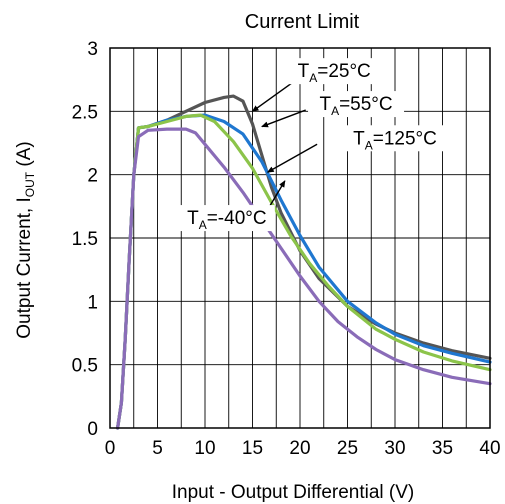 The width and height of the screenshot is (505, 504). Describe the element at coordinates (85, 239) in the screenshot. I see `y-tick-label: 1.5` at that location.